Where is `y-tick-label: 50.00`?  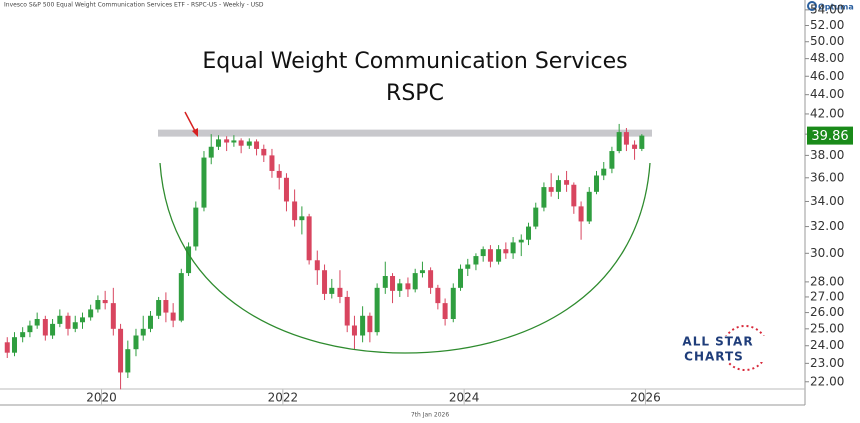
y-tick-label: 50.00 is located at coordinates (827, 41).